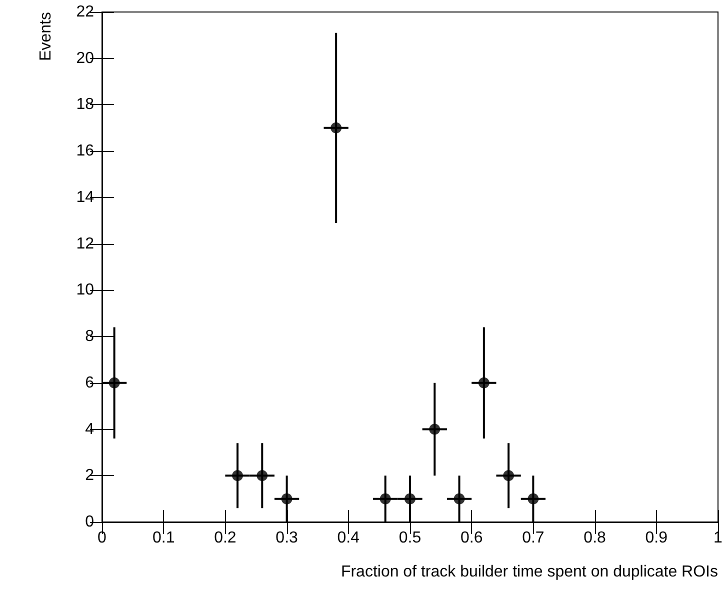 The height and width of the screenshot is (598, 726). What do you see at coordinates (533, 538) in the screenshot?
I see `x-tick-label: 0.7` at bounding box center [533, 538].